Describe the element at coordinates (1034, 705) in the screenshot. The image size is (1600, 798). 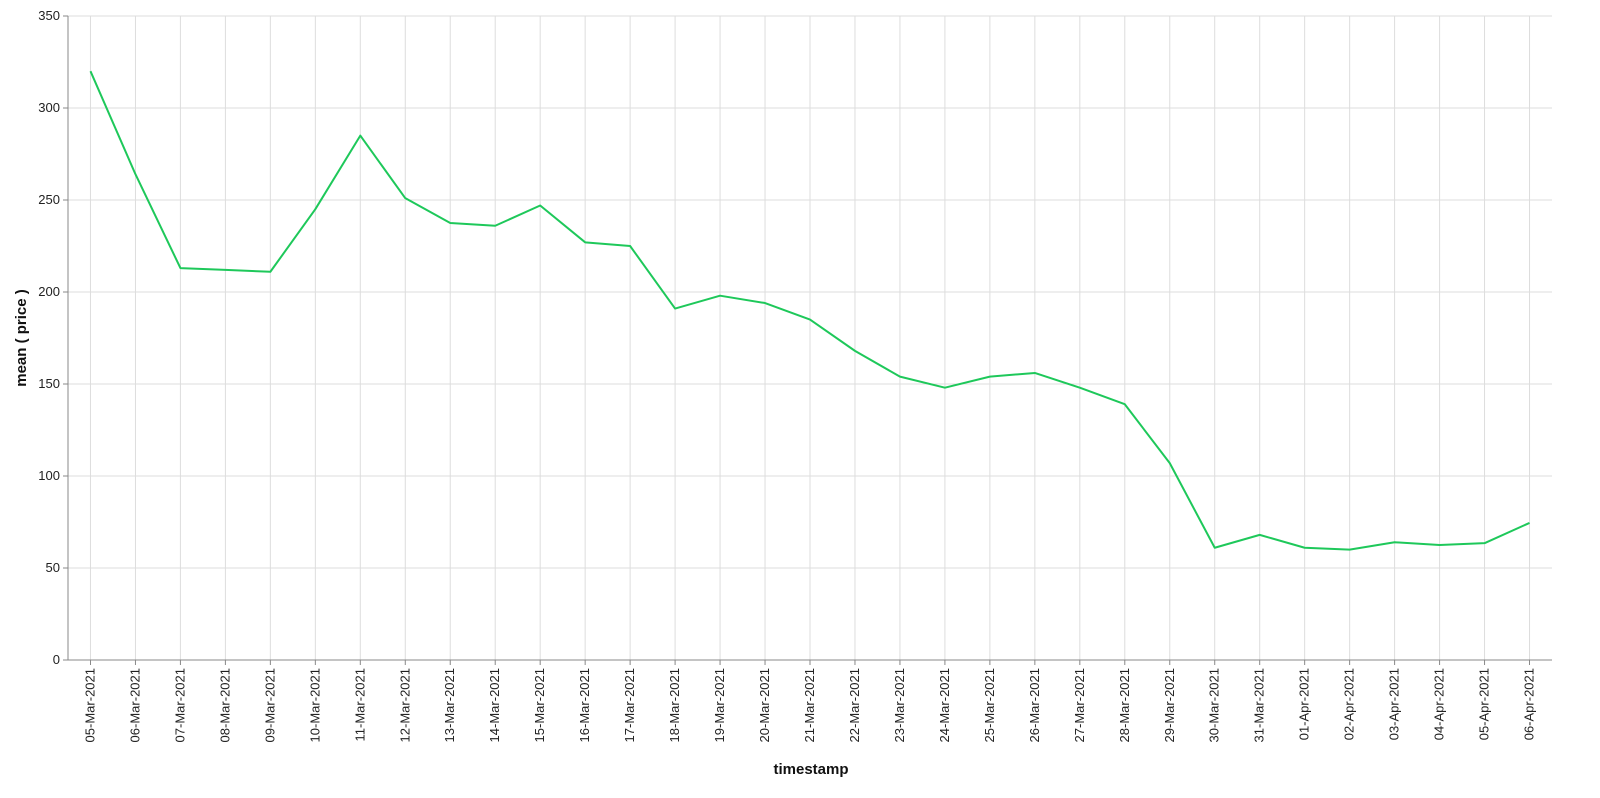
I see `x-tick-label: 26-Mar-2021` at that location.